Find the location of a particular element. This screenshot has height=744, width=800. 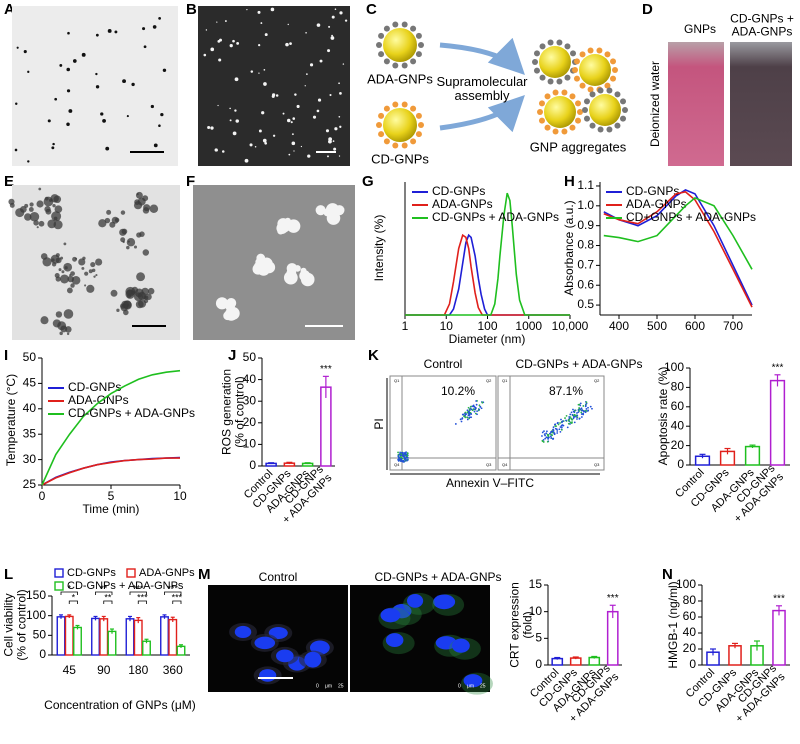

significance: *** is located at coordinates (778, 367).